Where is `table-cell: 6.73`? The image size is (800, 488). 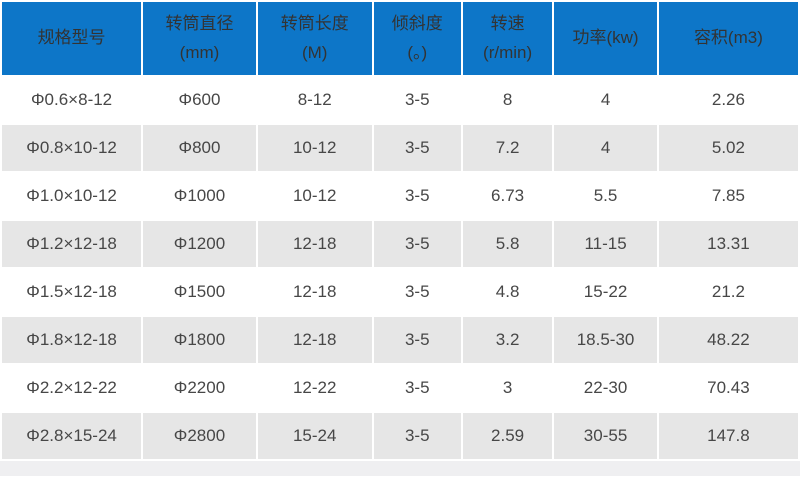 table-cell: 6.73 is located at coordinates (507, 196).